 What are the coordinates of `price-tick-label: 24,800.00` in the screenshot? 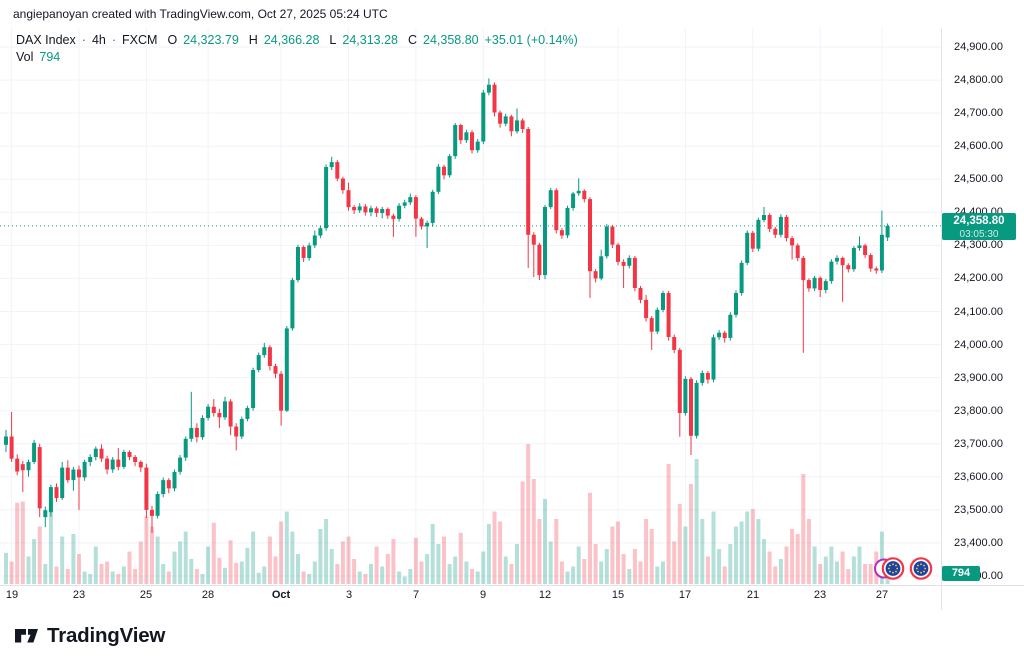 It's located at (978, 80).